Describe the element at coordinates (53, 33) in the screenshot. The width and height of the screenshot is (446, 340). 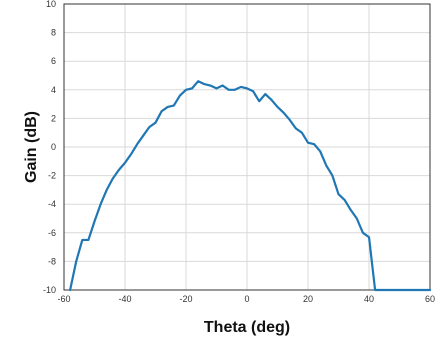
I see `y-tick-label: 8` at that location.